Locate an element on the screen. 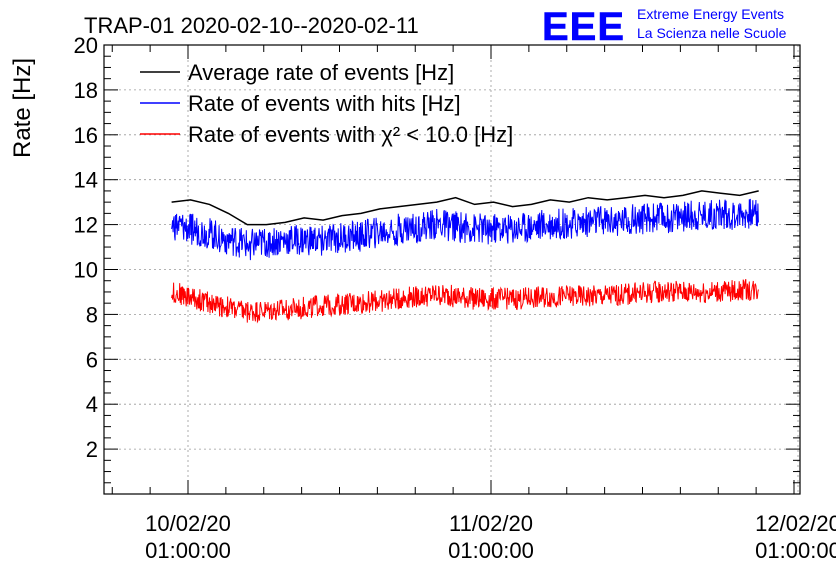 The width and height of the screenshot is (836, 572). y-tick-label: 8 is located at coordinates (92, 314).